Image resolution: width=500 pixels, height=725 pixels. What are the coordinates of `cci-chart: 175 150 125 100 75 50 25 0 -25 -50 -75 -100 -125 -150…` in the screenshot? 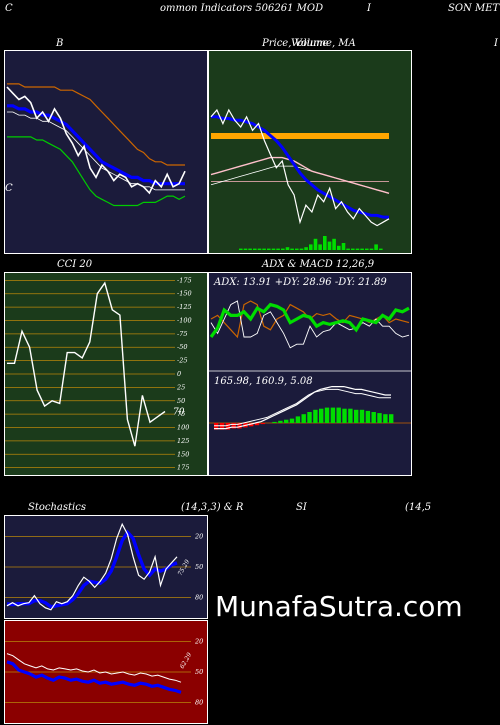 It's located at (98, 374).